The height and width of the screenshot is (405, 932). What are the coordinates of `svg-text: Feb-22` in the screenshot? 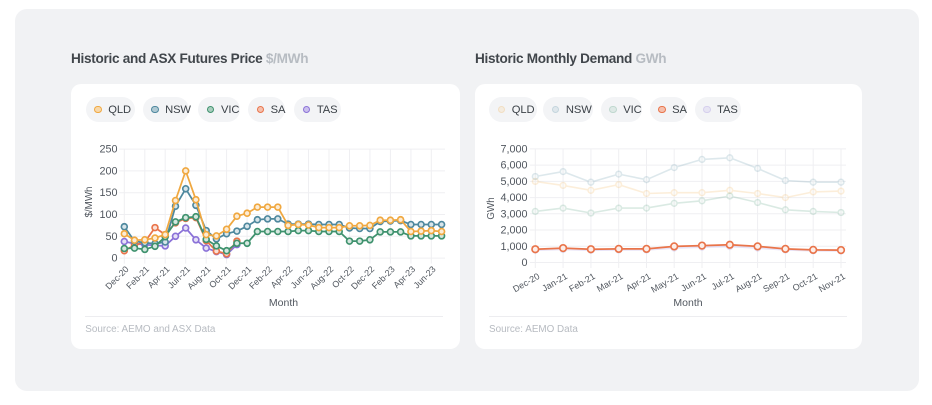 It's located at (260, 277).